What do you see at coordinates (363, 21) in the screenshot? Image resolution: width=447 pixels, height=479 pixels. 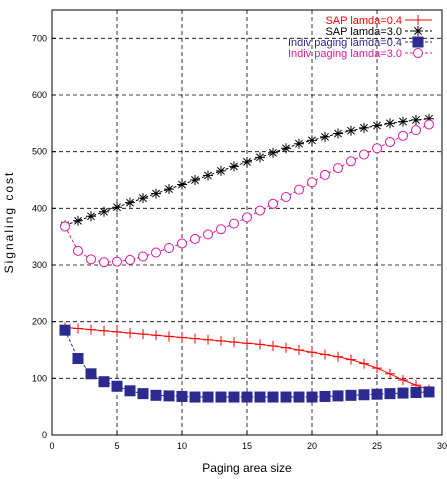 I see `legend-label: SAP lamda=0.4` at bounding box center [363, 21].